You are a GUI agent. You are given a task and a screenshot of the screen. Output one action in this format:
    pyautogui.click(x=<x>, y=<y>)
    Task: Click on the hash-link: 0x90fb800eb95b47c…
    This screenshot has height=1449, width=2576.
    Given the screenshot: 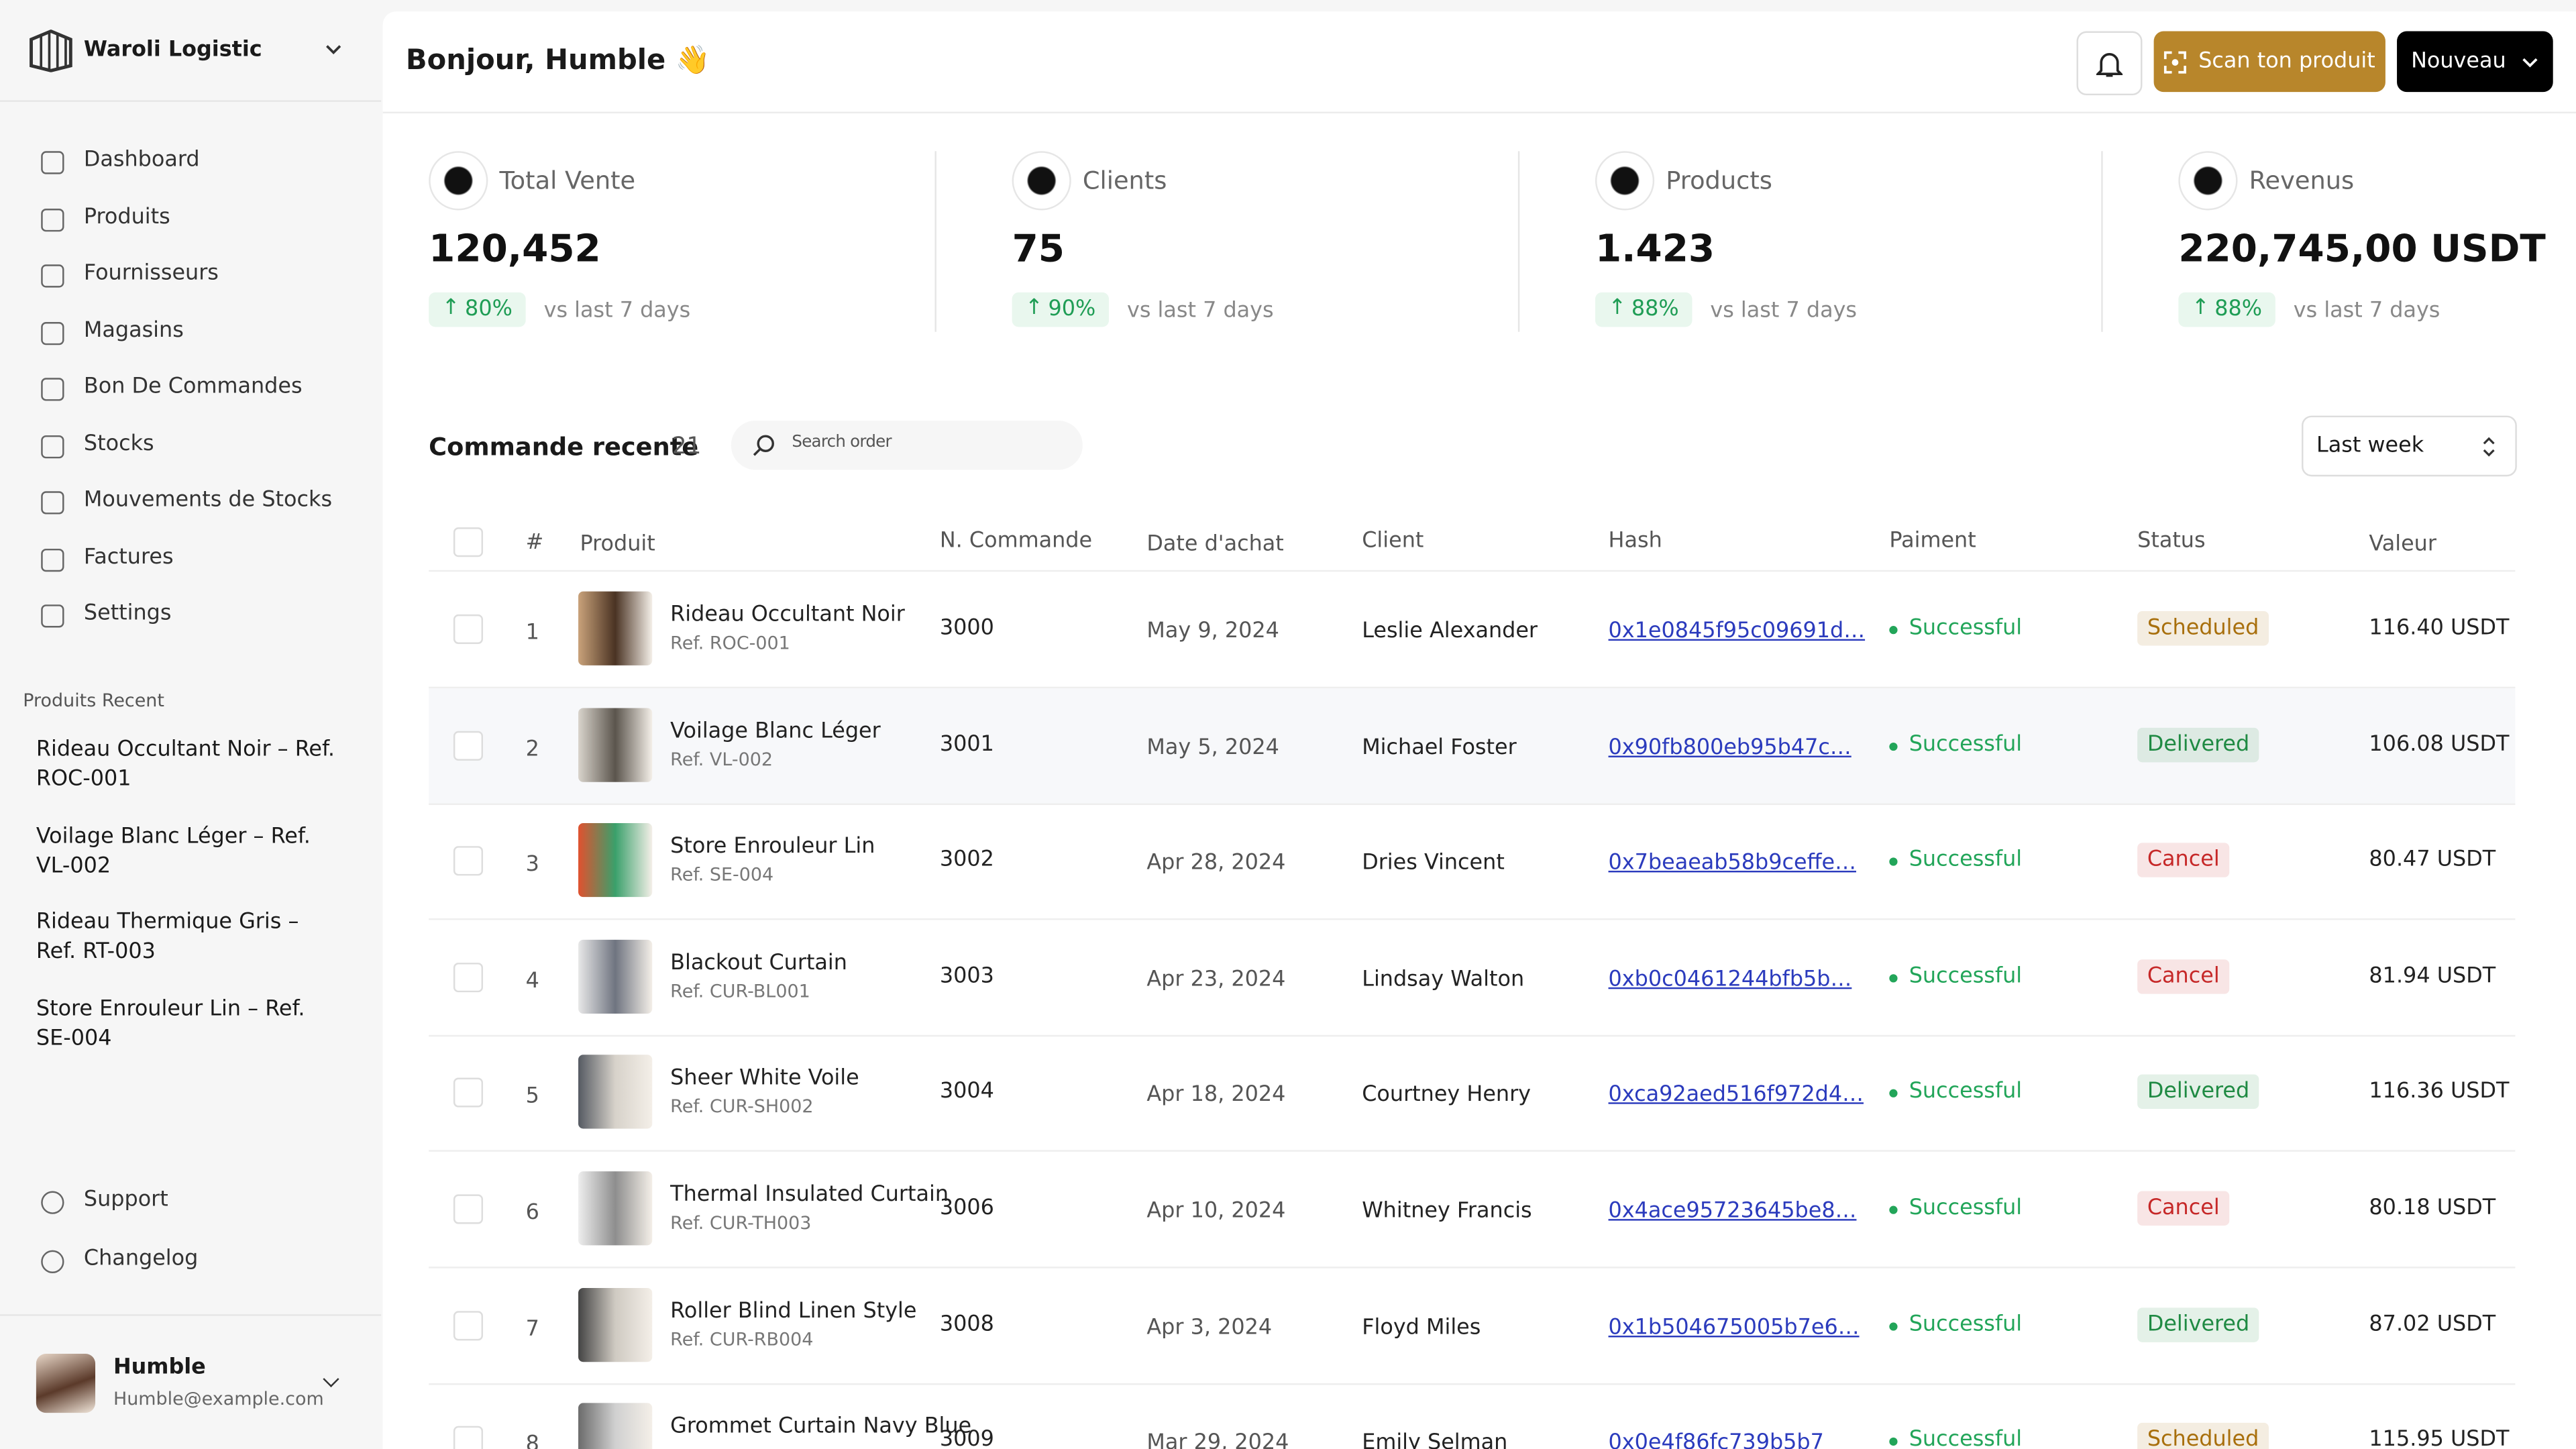 What is the action you would take?
    pyautogui.click(x=1729, y=747)
    